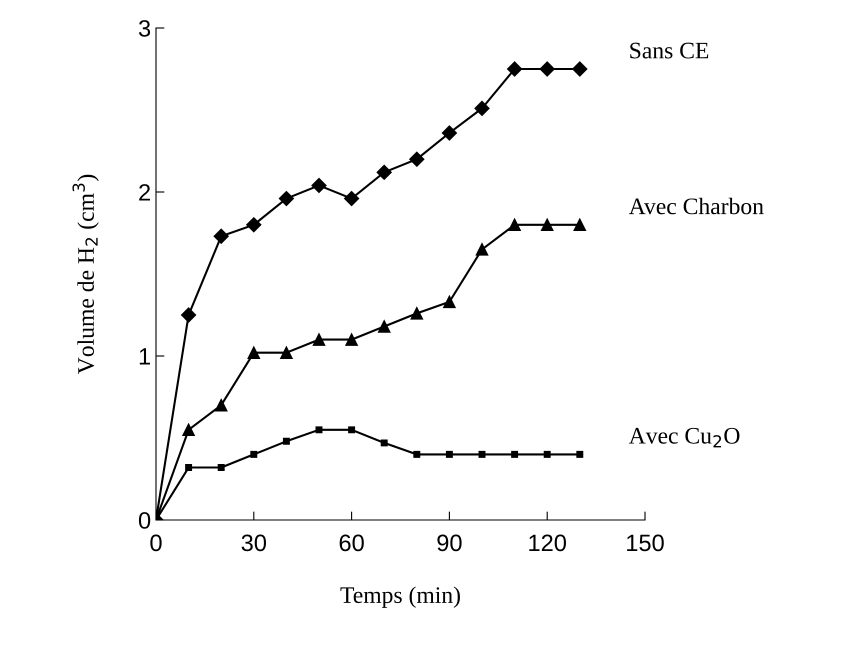 This screenshot has width=853, height=659. Describe the element at coordinates (547, 543) in the screenshot. I see `x-tick-label: 120` at that location.